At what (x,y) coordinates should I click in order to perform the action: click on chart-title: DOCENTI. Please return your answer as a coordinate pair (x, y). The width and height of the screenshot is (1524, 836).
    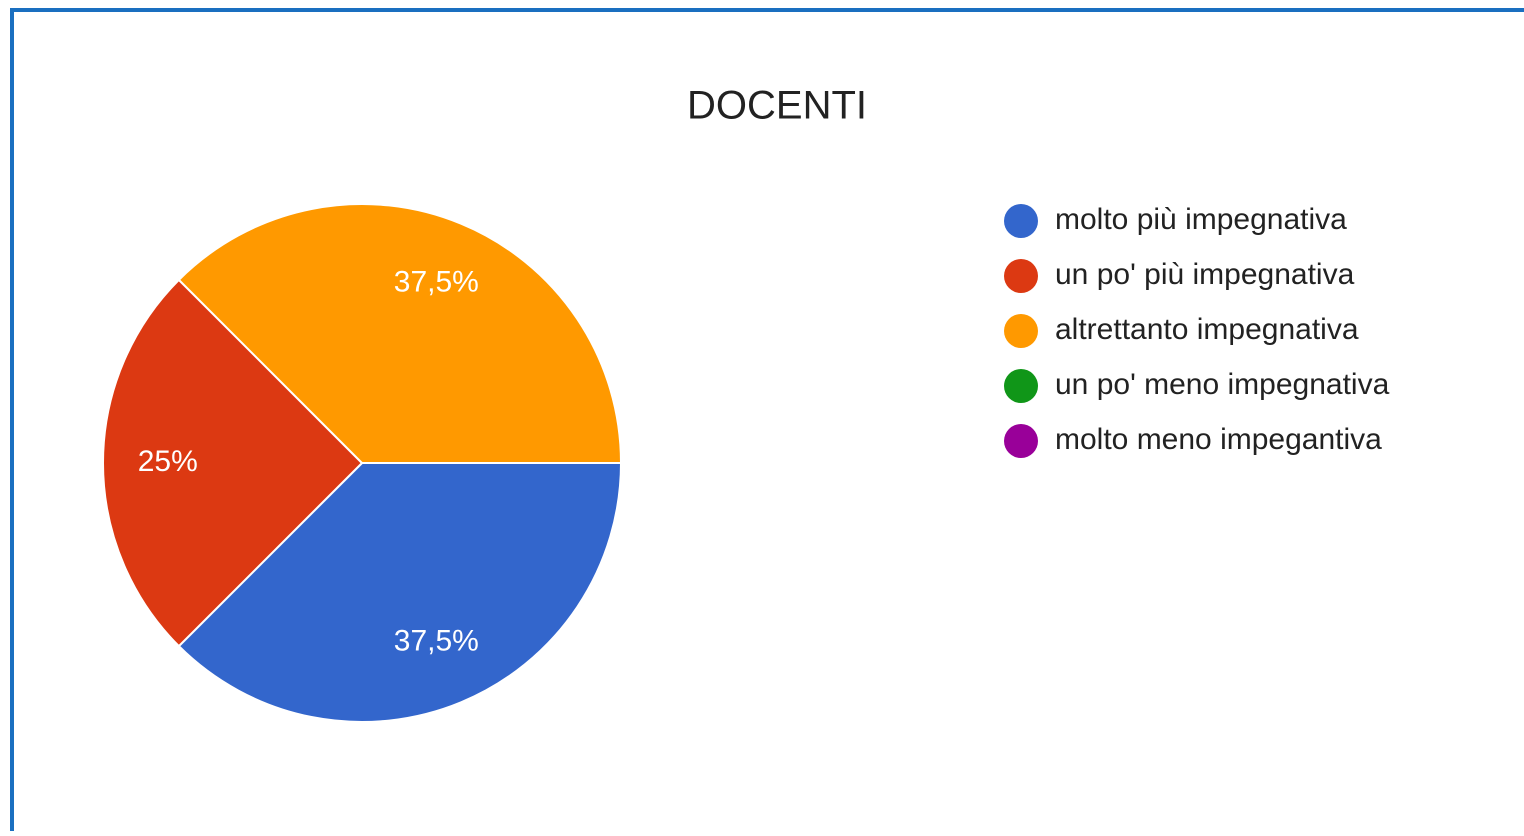
    Looking at the image, I should click on (777, 106).